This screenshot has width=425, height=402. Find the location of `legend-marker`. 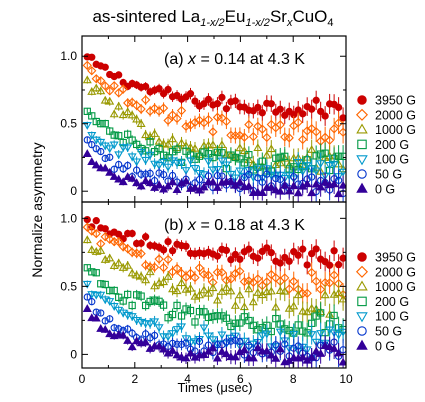

legend-marker is located at coordinates (362, 285).